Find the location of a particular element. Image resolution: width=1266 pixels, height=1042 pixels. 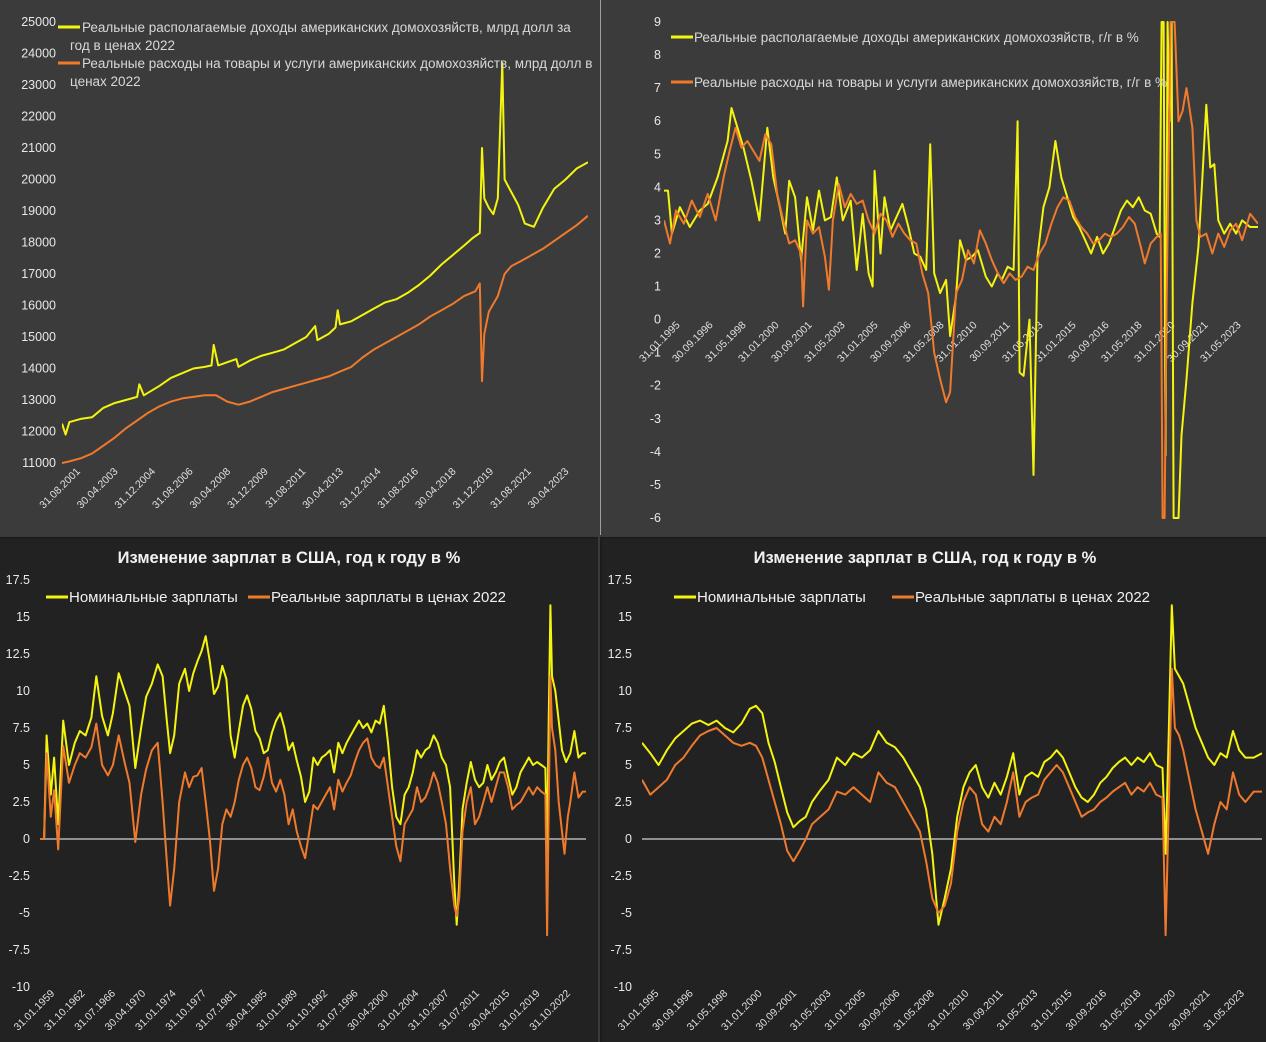

y-tick-label: 16000 is located at coordinates (38, 306).